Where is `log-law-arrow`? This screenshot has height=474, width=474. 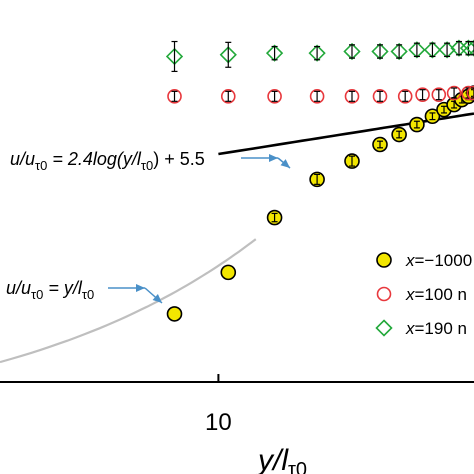 log-law-arrow is located at coordinates (284, 163).